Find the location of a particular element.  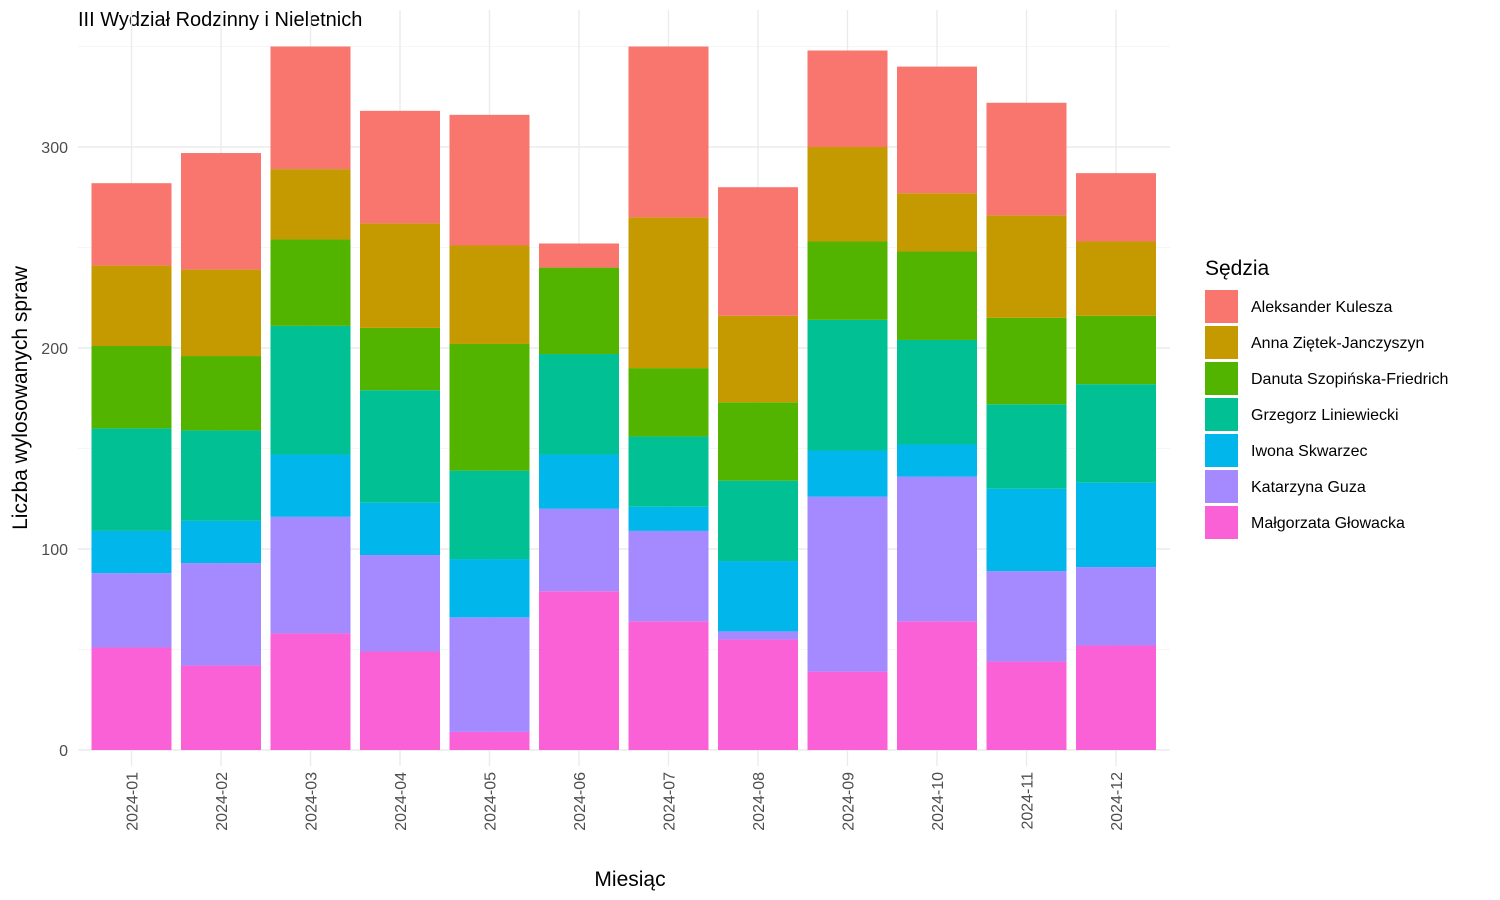

legend-label: Małgorzata Głowacka is located at coordinates (1328, 523).